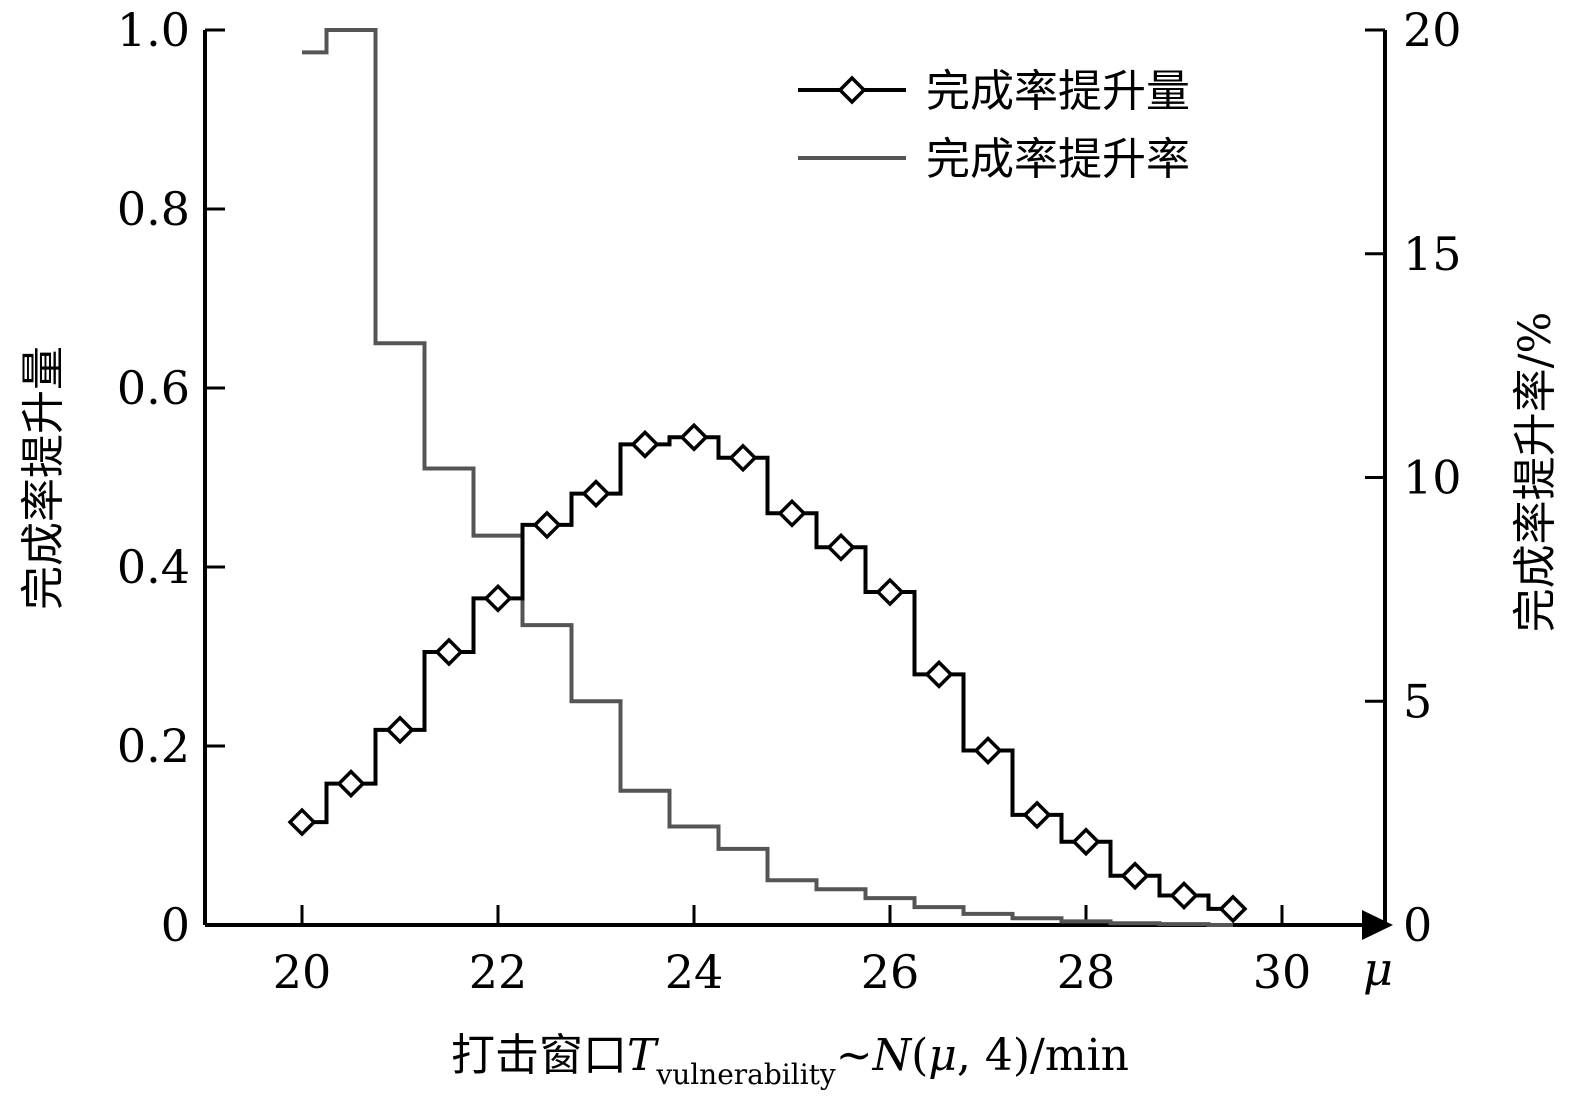 The height and width of the screenshot is (1105, 1571). I want to click on x-tick-label: 26, so click(890, 972).